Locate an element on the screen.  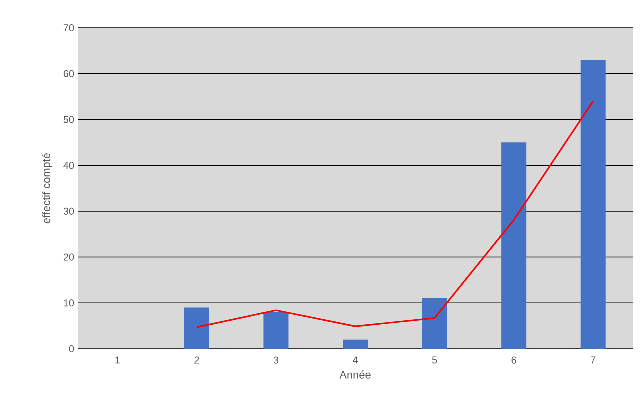
y-tick-label: 50 is located at coordinates (69, 120).